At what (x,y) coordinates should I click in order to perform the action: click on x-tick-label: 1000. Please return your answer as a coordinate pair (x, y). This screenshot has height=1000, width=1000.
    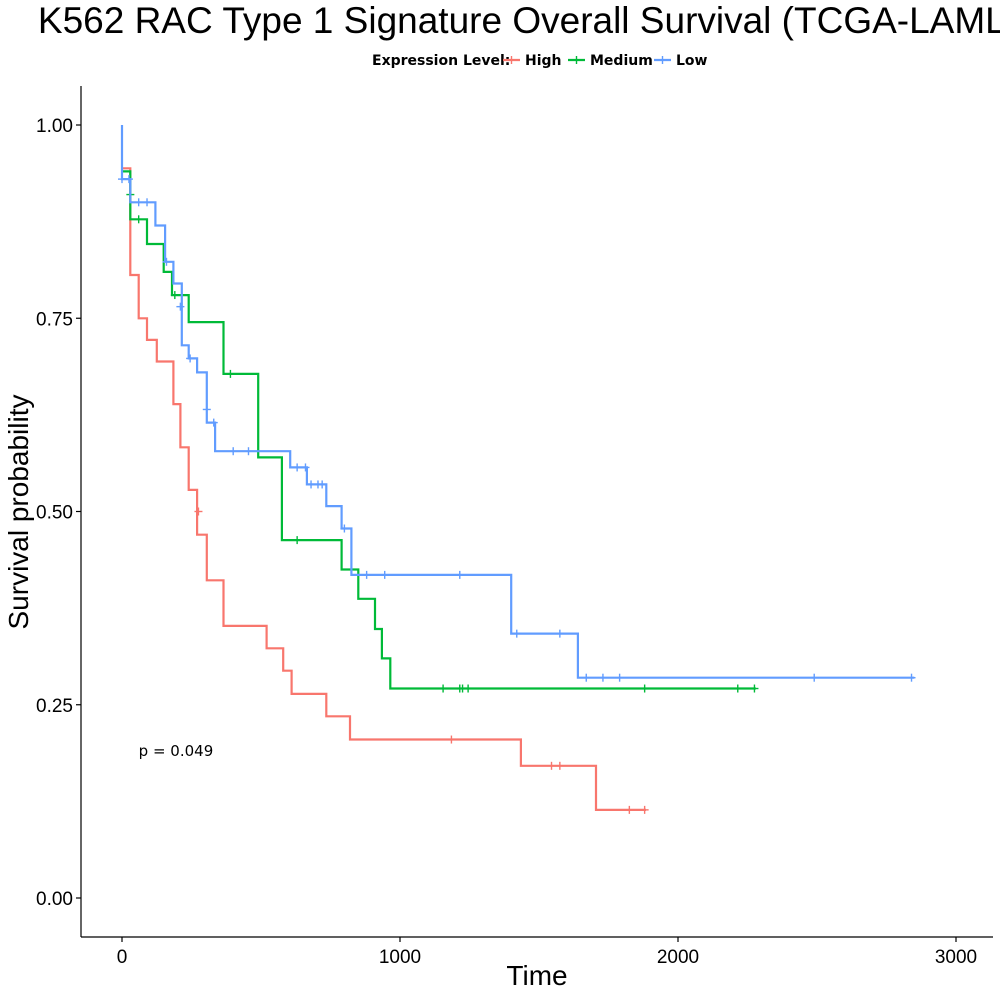
    Looking at the image, I should click on (400, 957).